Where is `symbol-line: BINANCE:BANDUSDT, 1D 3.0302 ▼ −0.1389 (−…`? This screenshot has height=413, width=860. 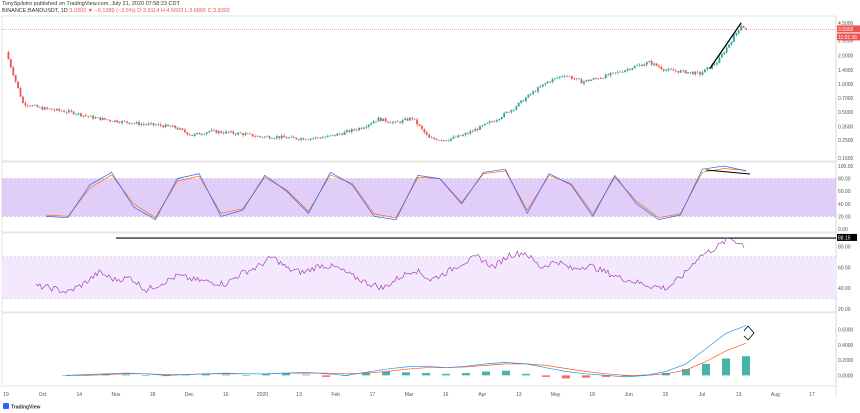
symbol-line: BINANCE:BANDUSDT, 1D 3.0302 ▼ −0.1389 (−… is located at coordinates (116, 11).